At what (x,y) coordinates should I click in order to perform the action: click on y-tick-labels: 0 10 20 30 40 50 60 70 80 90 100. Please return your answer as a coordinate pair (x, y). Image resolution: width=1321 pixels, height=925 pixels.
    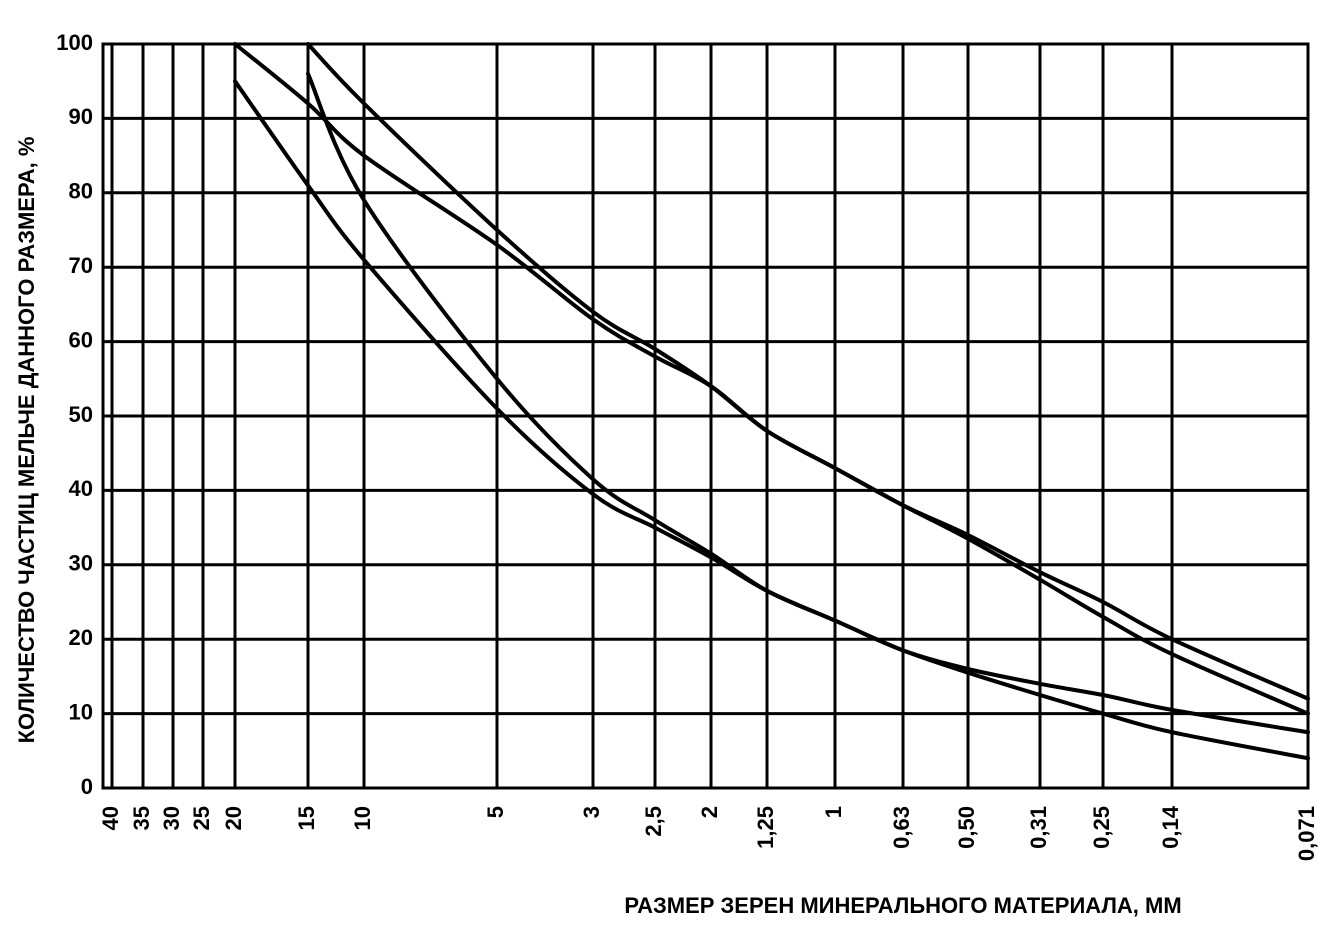
    Looking at the image, I should click on (74, 414).